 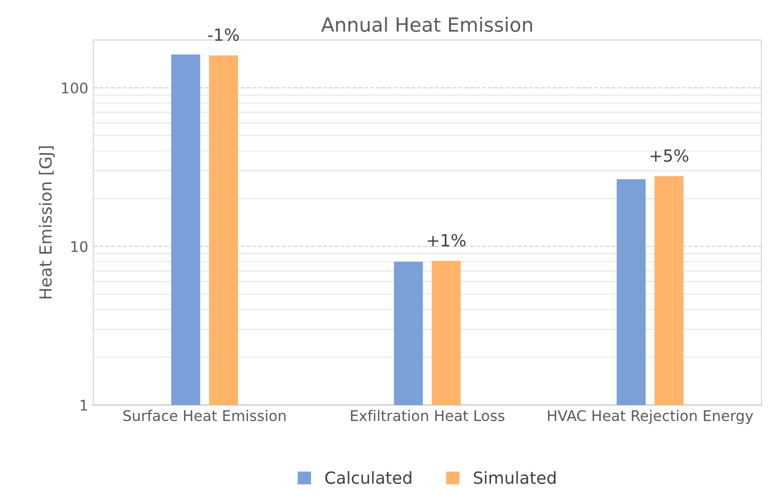 I want to click on y-tick-label: 10, so click(x=79, y=246).